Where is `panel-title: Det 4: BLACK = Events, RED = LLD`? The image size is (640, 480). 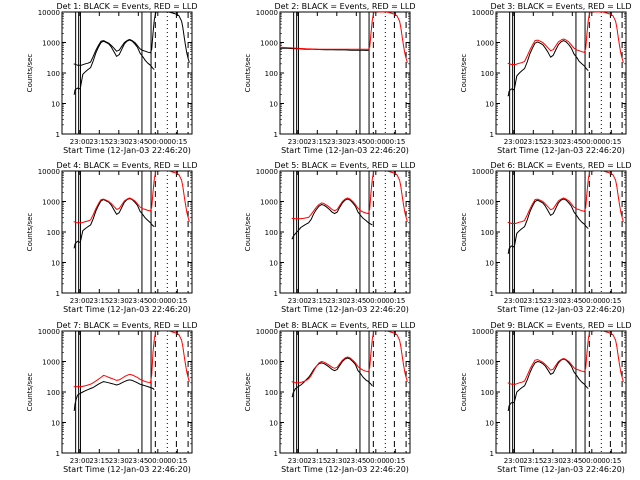 panel-title: Det 4: BLACK = Events, RED = LLD is located at coordinates (127, 165).